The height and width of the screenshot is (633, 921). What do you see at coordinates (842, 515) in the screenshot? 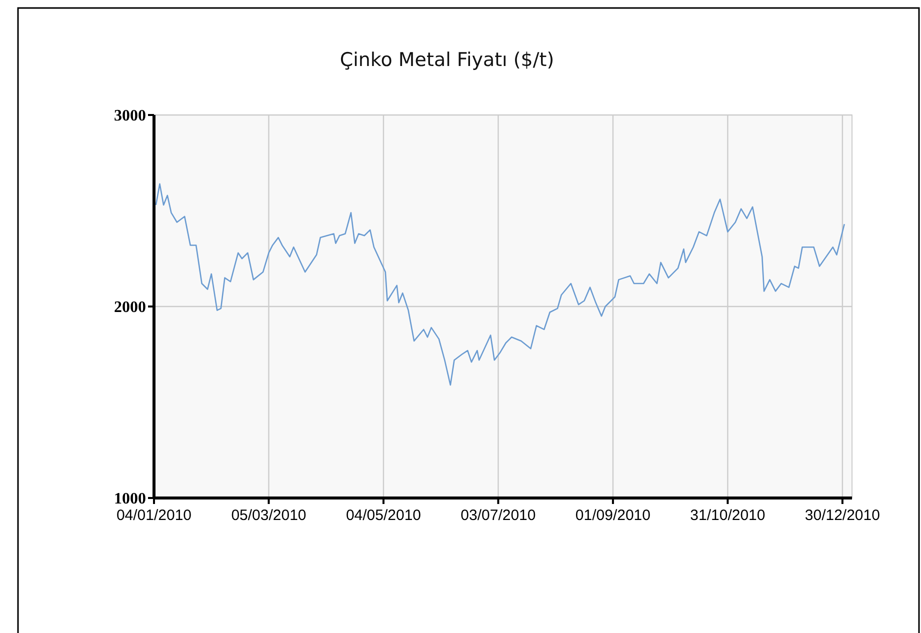
I see `x-tick-label: 30/12/2010` at bounding box center [842, 515].